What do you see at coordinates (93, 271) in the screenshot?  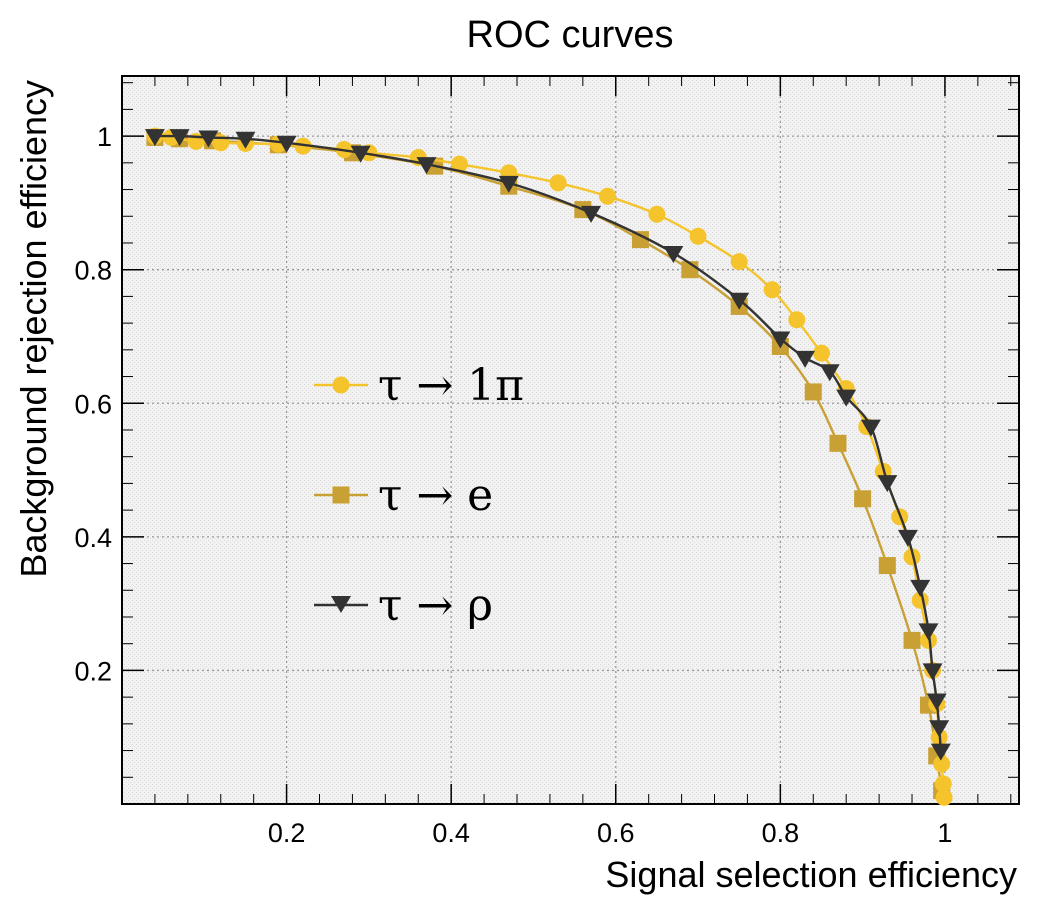 I see `y-tick-label: 0.8` at bounding box center [93, 271].